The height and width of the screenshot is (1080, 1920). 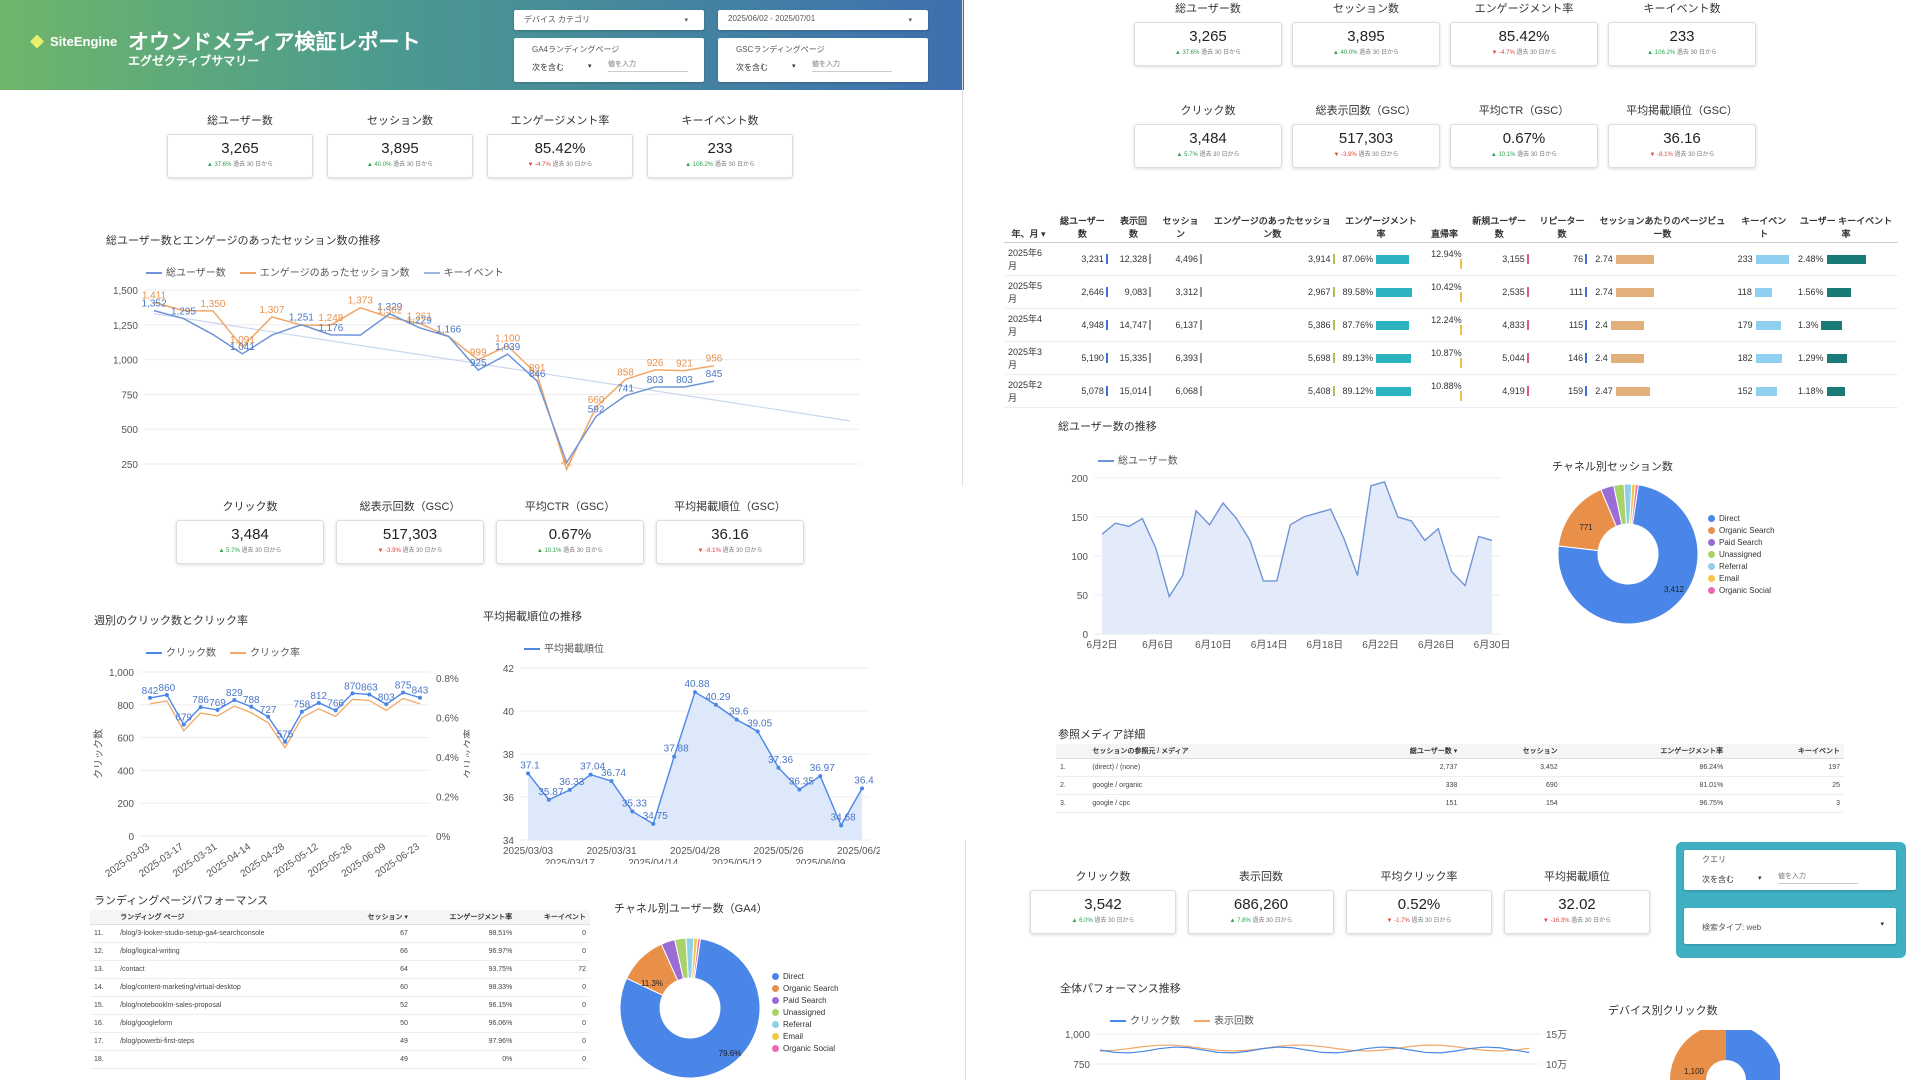 I want to click on table-cell: 89.12%, so click(x=1381, y=391).